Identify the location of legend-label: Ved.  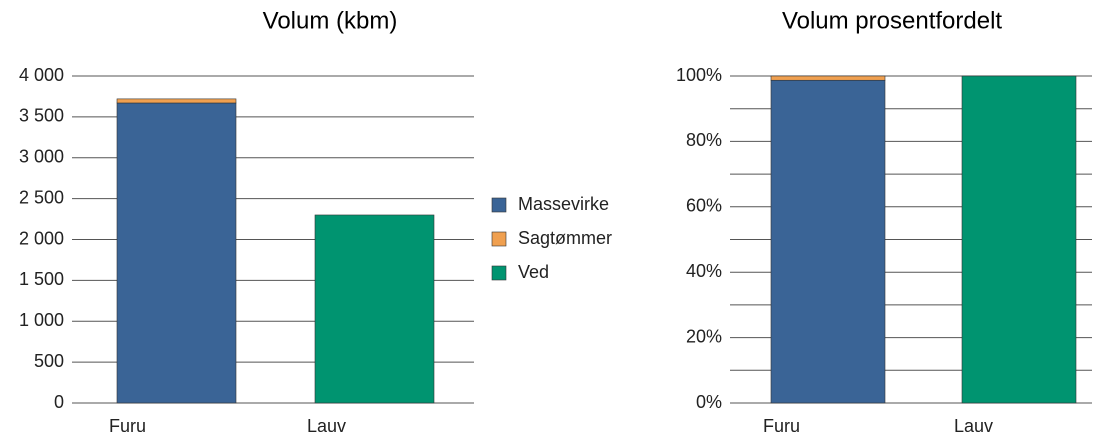
(533, 272).